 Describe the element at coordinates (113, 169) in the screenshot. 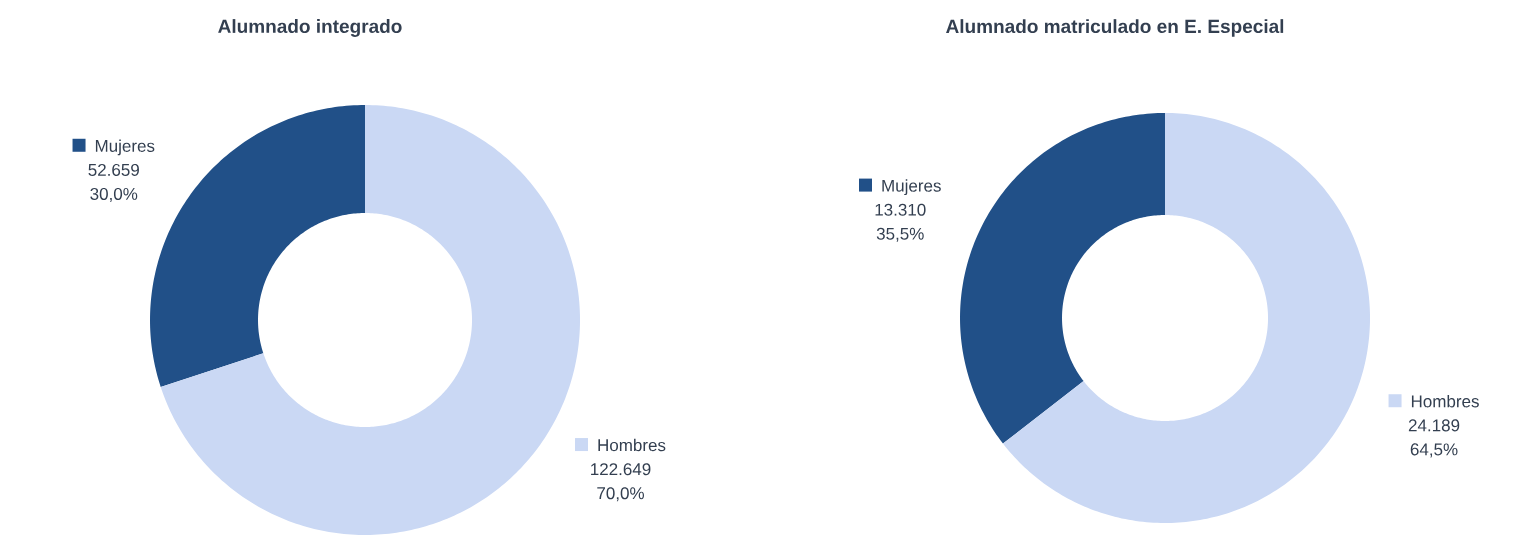

I see `data-label: 52.659` at that location.